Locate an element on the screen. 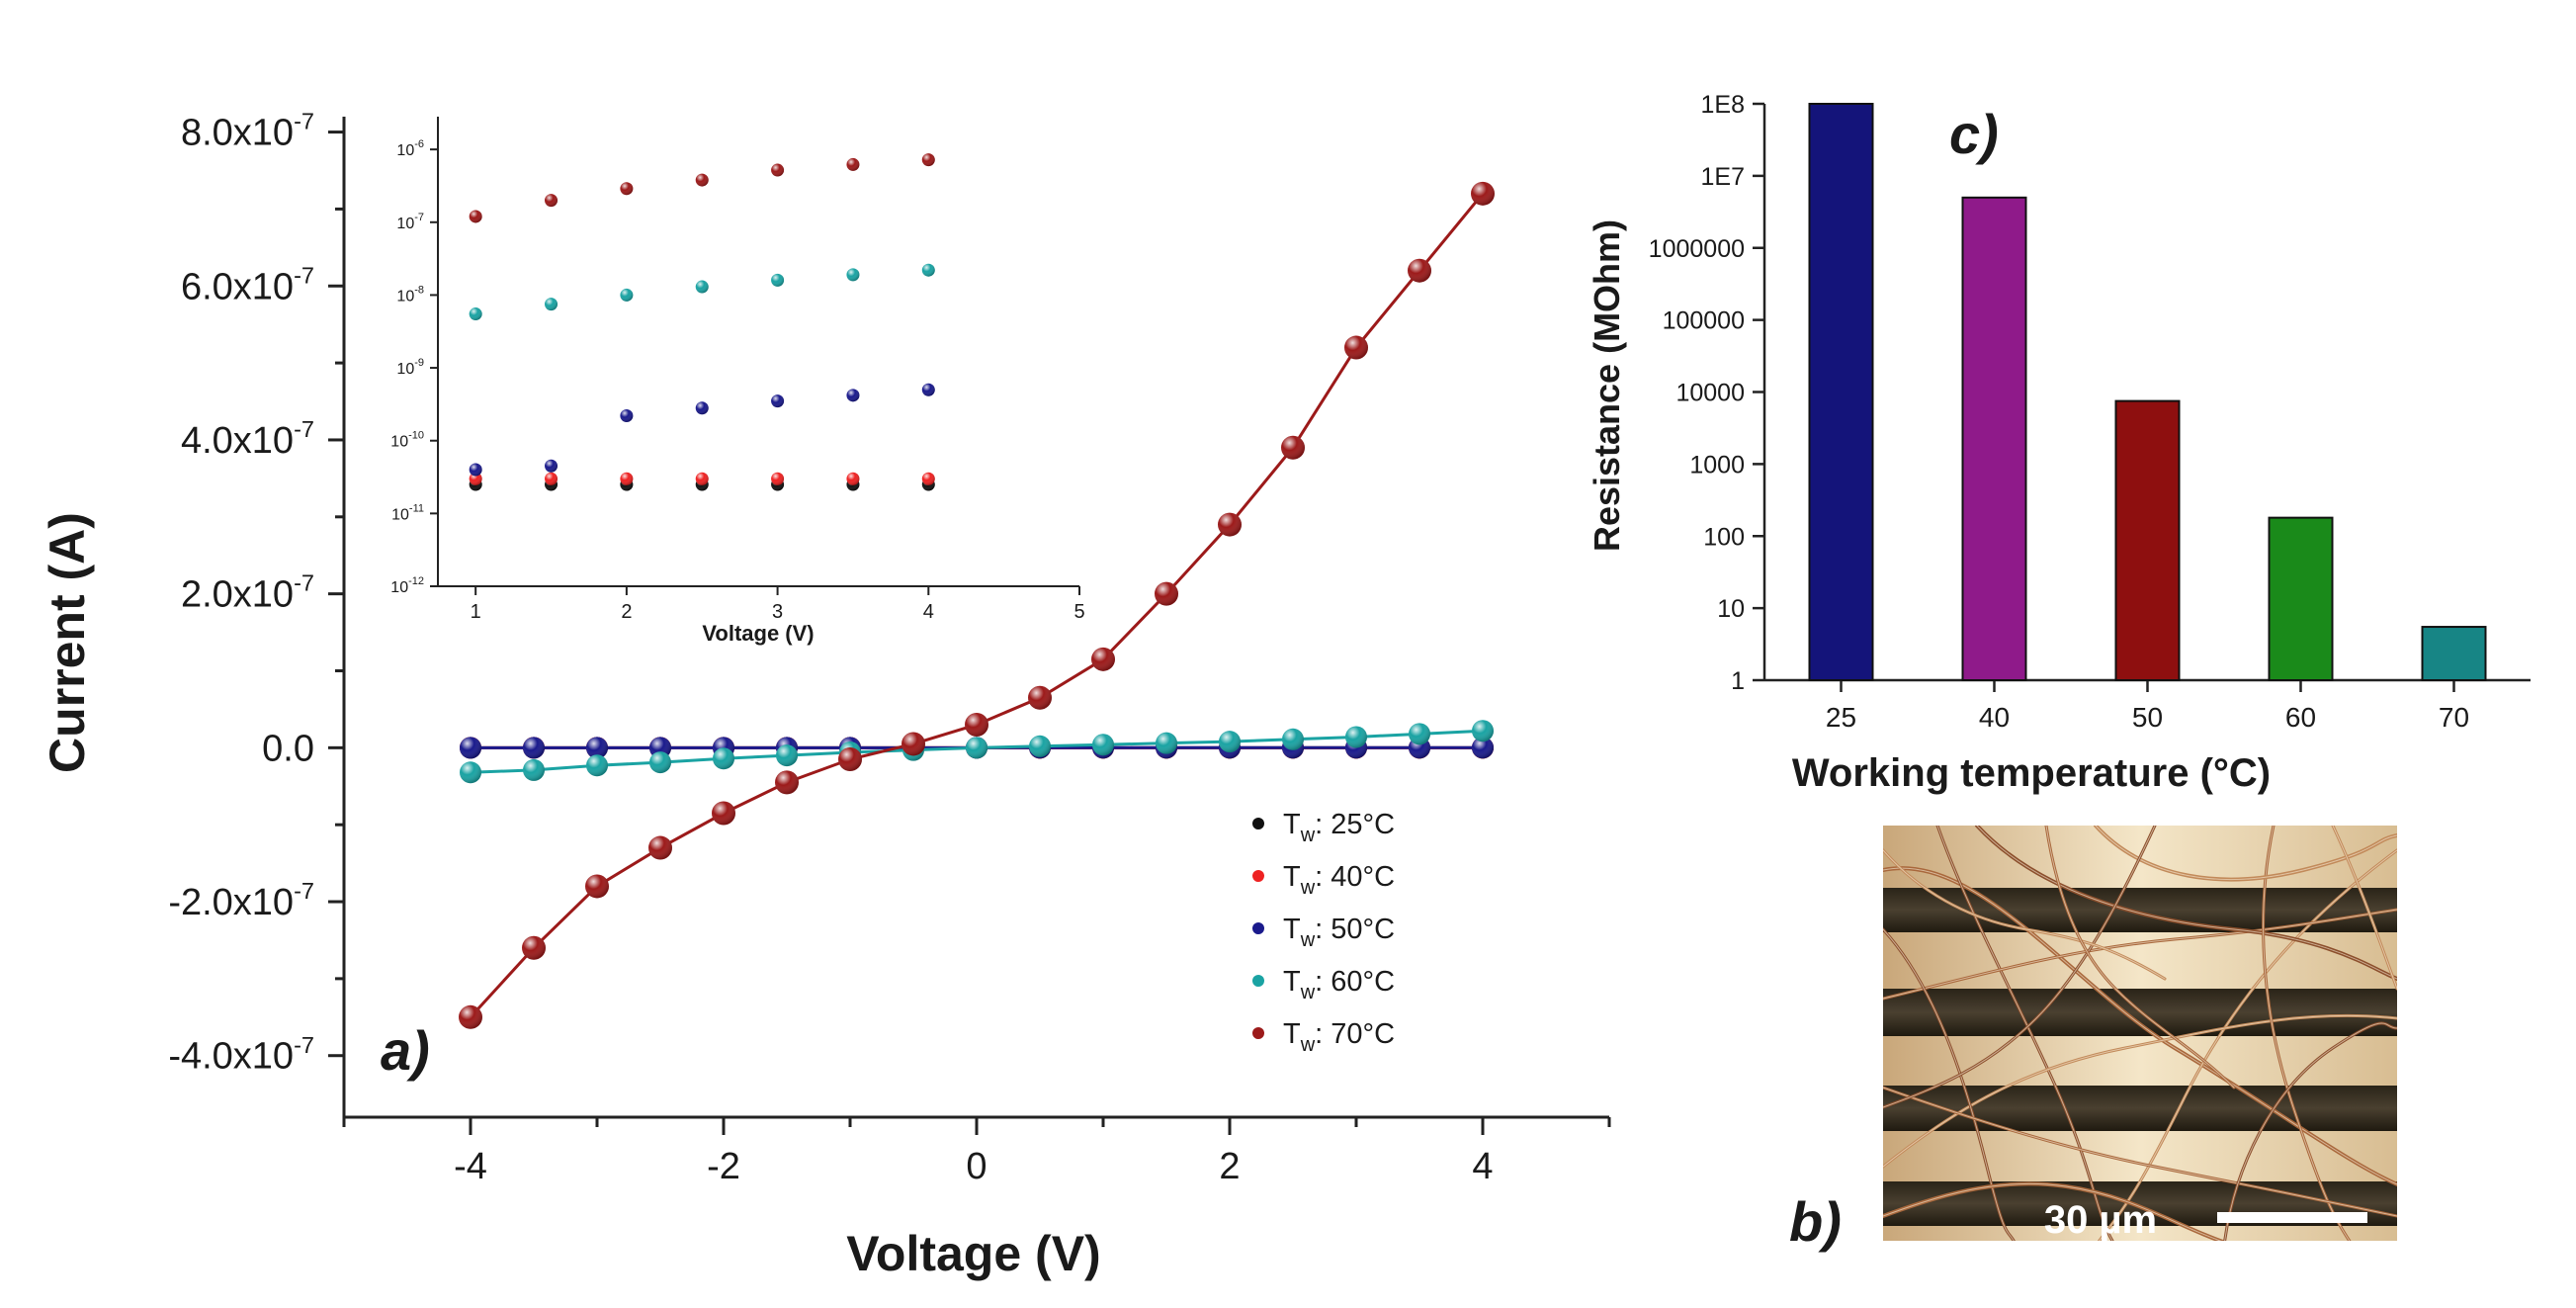  electrode-stripe is located at coordinates (2140, 1109).